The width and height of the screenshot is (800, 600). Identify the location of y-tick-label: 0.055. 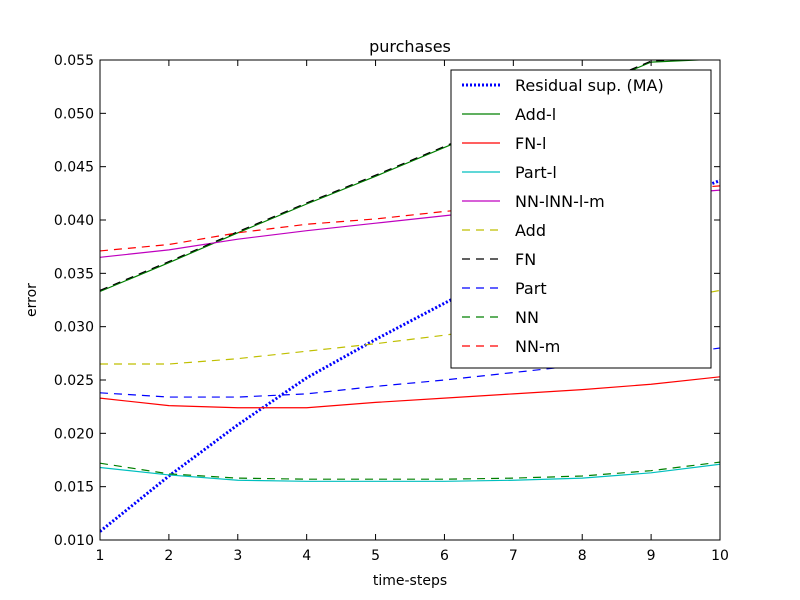
(74, 61).